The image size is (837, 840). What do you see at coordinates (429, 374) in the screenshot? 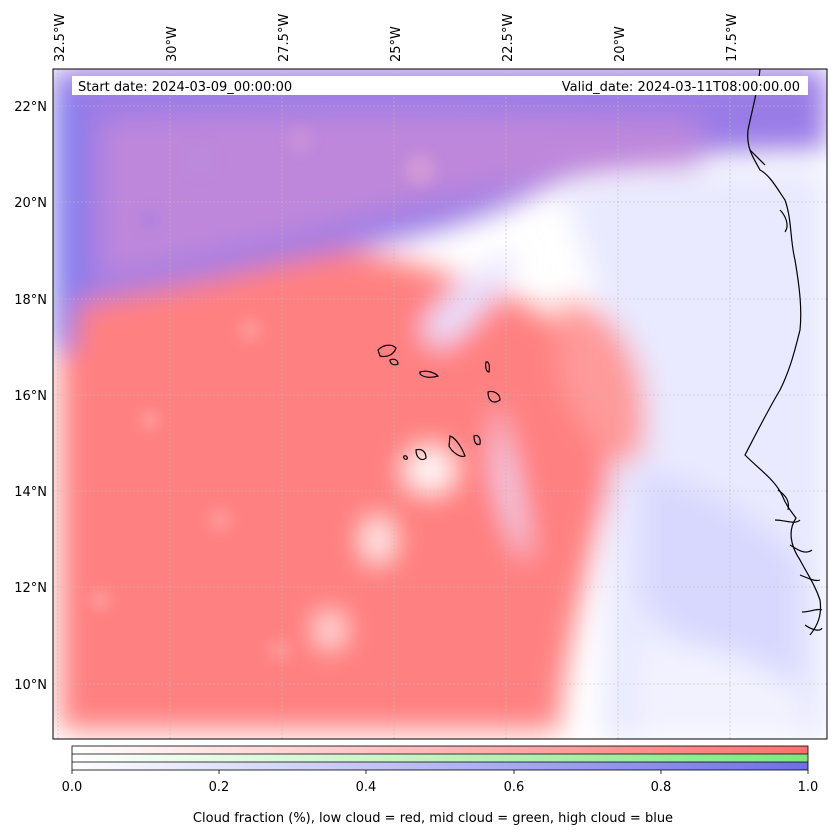
I see `island-sao-nicolau` at bounding box center [429, 374].